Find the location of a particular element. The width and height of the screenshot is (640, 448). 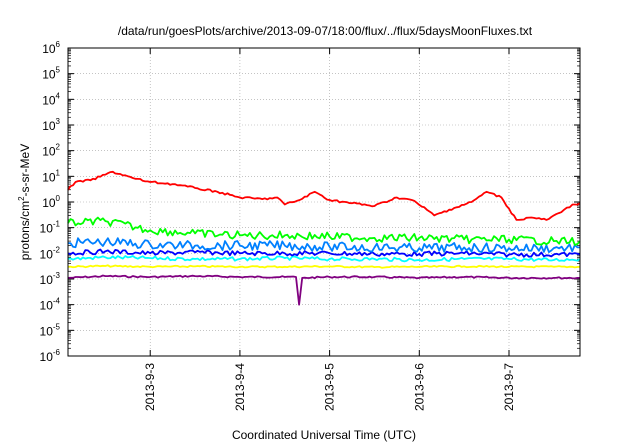

y-tick-label: 10⁻² is located at coordinates (50, 253).